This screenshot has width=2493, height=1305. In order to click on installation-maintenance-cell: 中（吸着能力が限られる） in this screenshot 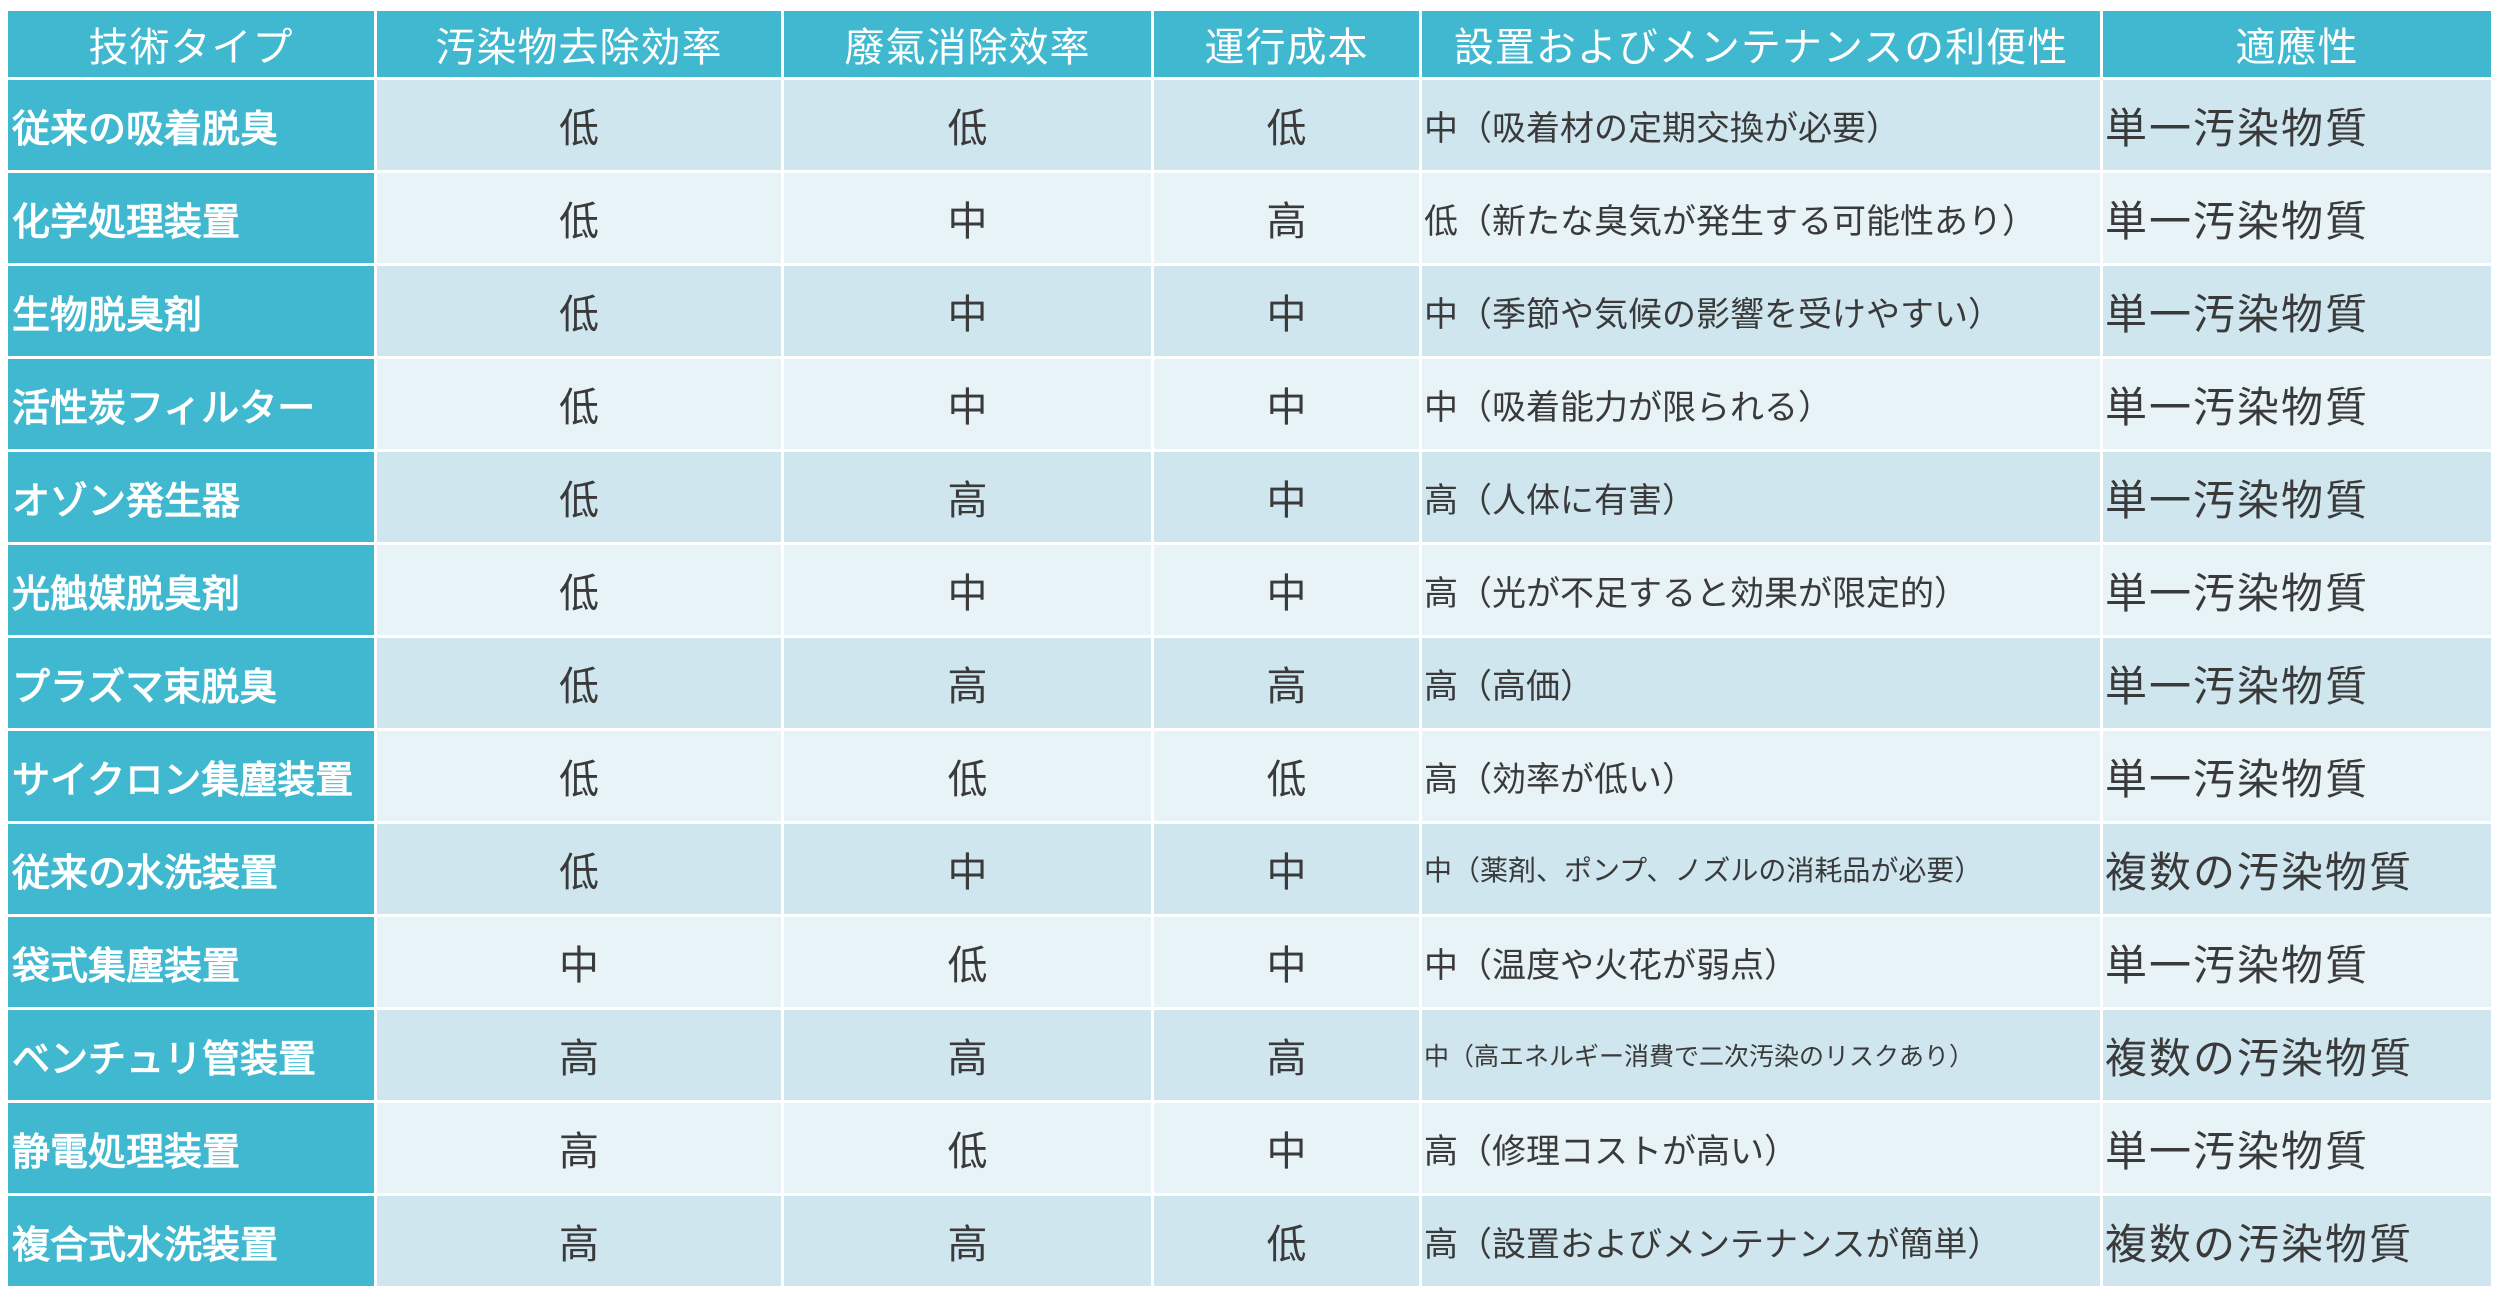, I will do `click(1761, 404)`.